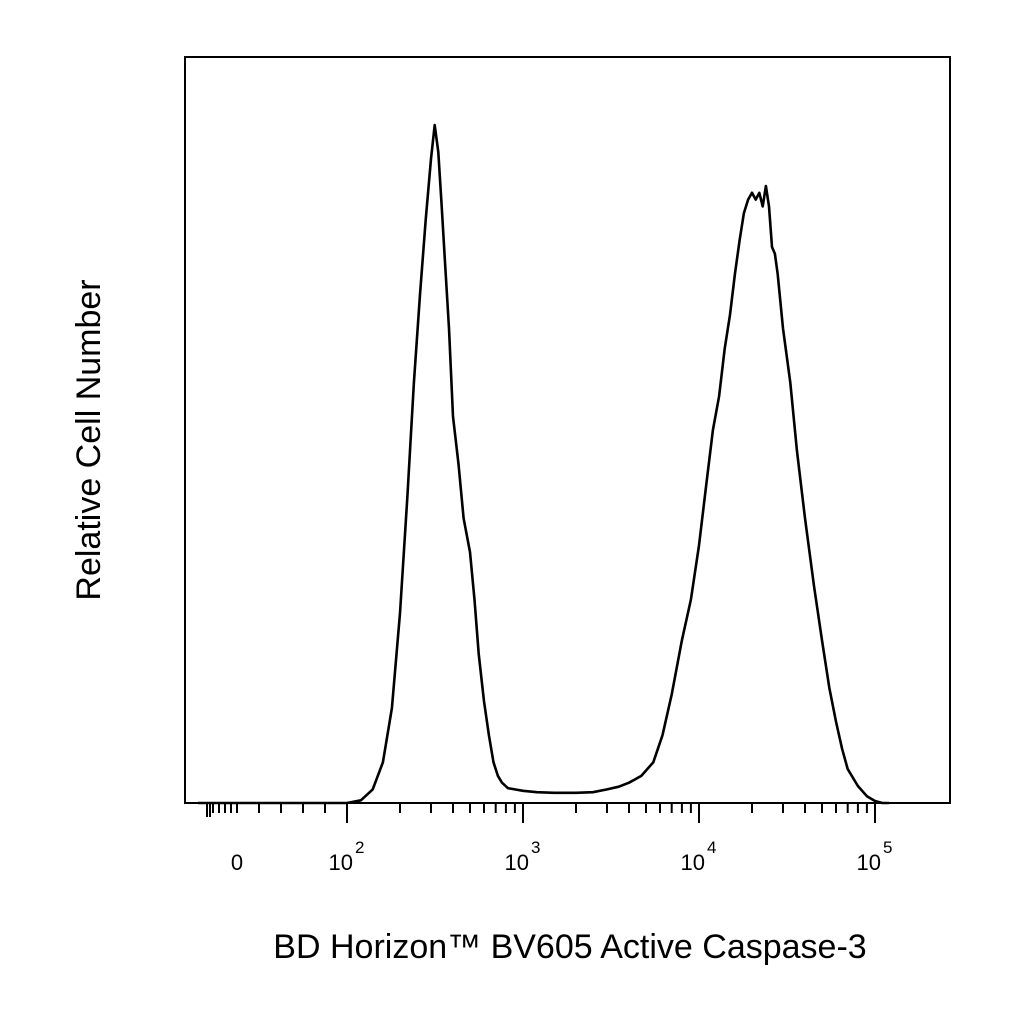 The height and width of the screenshot is (1024, 1024). What do you see at coordinates (89, 439) in the screenshot?
I see `y-axis-title: Relative Cell Number` at bounding box center [89, 439].